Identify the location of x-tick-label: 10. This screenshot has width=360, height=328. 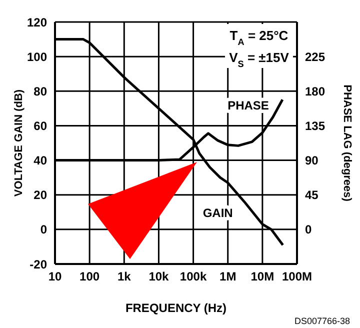
(55, 277).